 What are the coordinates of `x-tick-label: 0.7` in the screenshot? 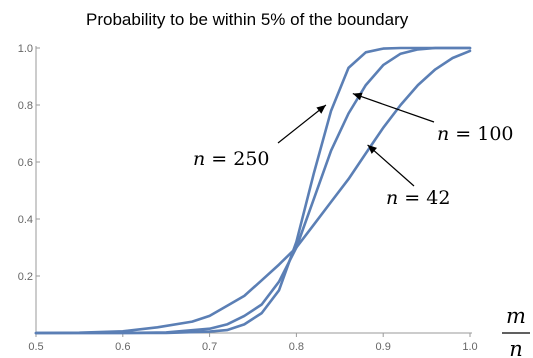 It's located at (209, 347).